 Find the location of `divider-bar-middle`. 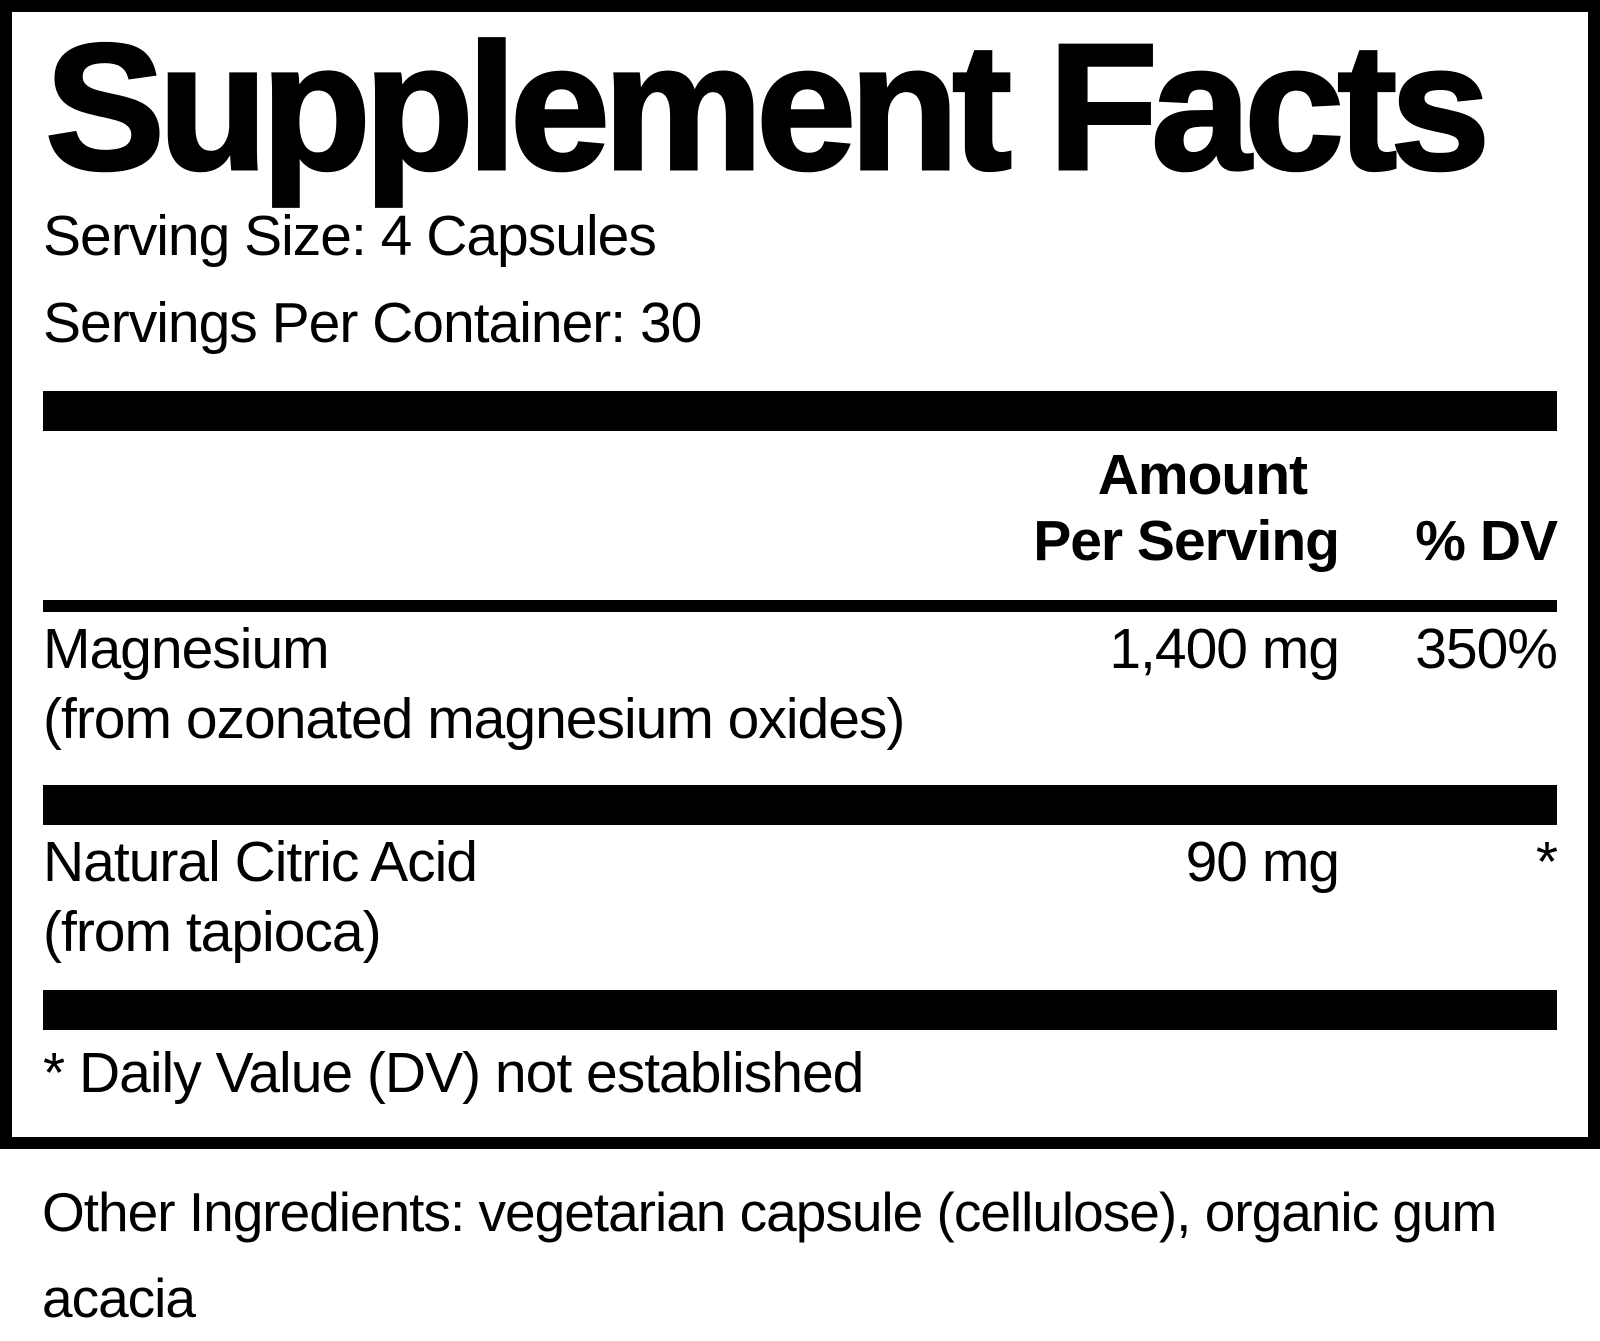

divider-bar-middle is located at coordinates (800, 805).